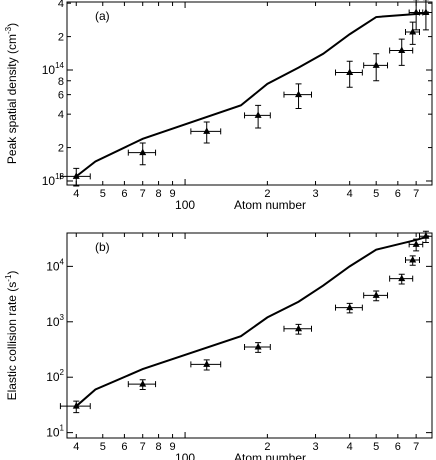  I want to click on y-tick-base: 6, so click(61, 96).